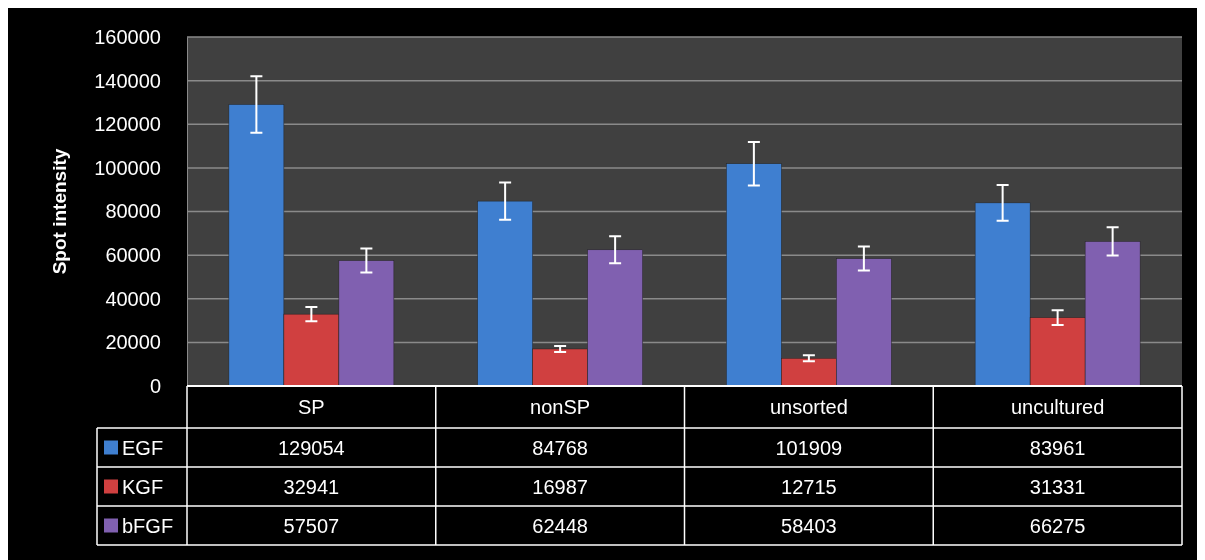  I want to click on data-label: 58403, so click(809, 525).